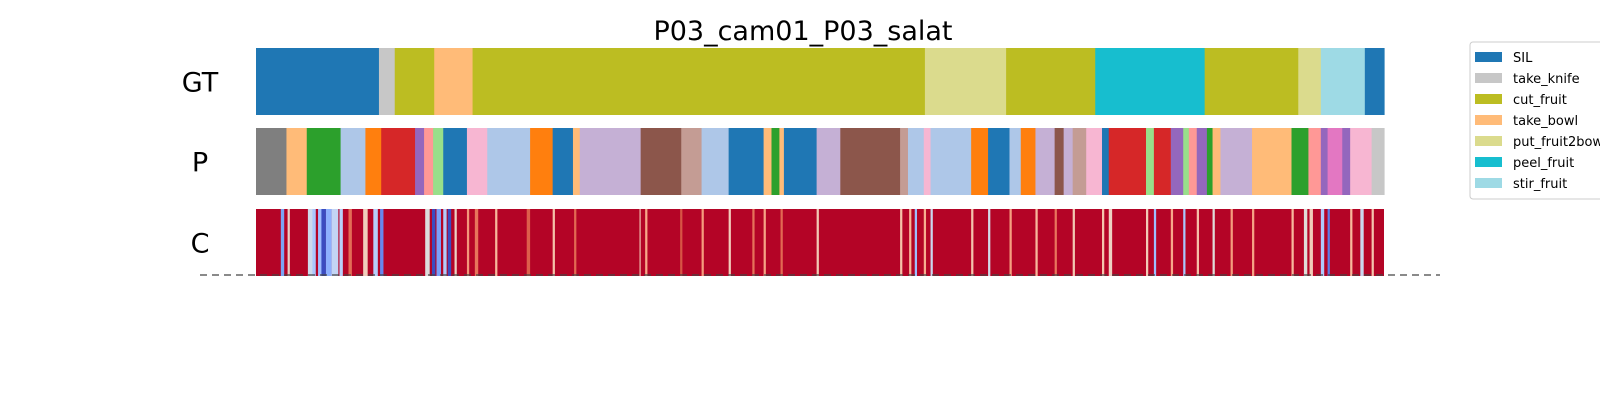  What do you see at coordinates (1545, 121) in the screenshot?
I see `legend-label: take_bowl` at bounding box center [1545, 121].